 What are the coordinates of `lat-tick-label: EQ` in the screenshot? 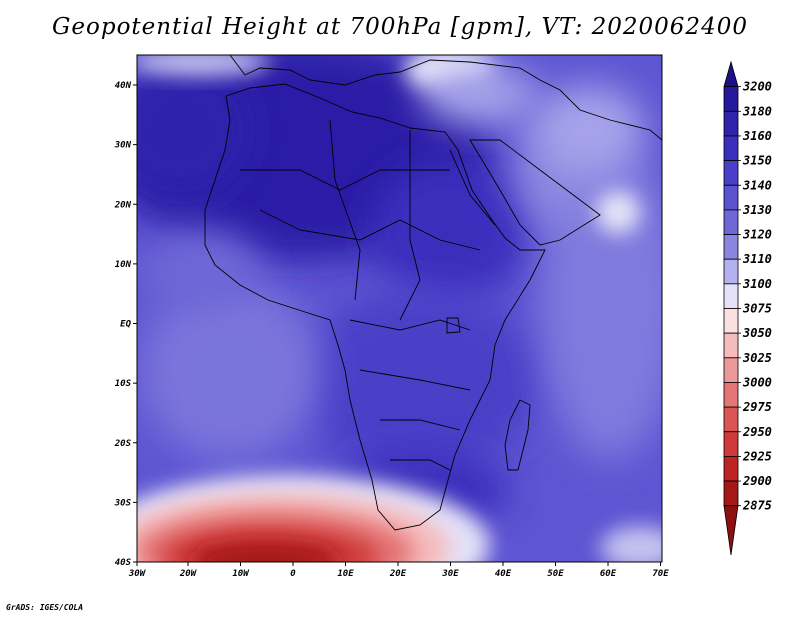 It's located at (125, 325).